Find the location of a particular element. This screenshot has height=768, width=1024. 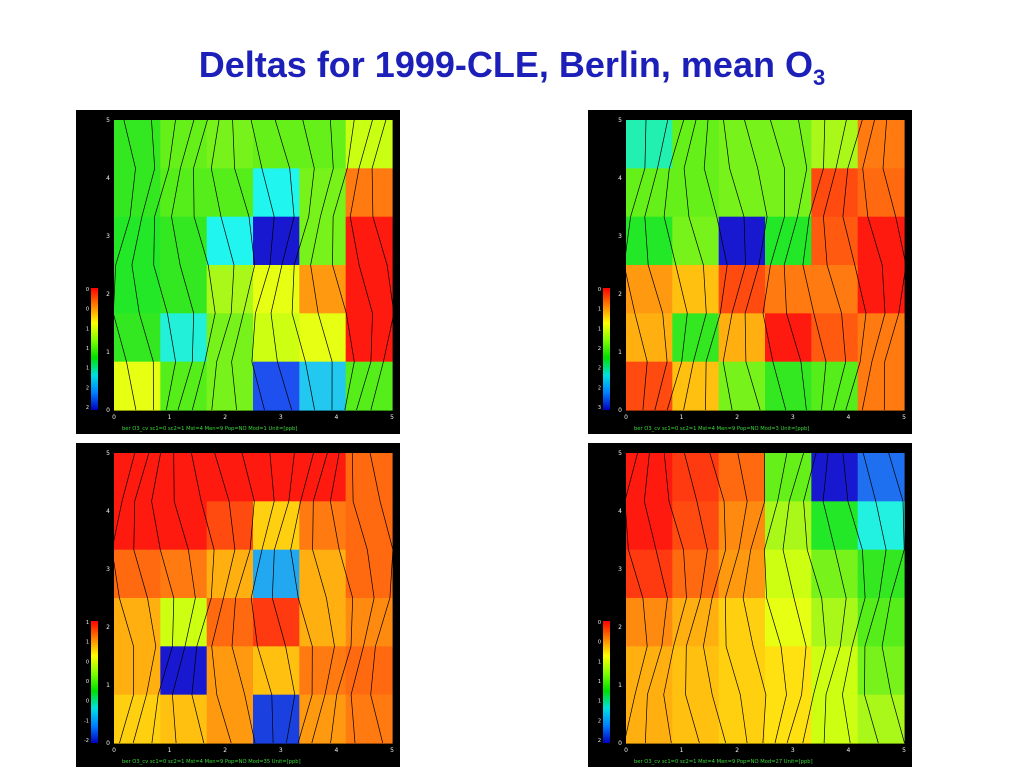

y-tick-label-1: 1 is located at coordinates (108, 352).